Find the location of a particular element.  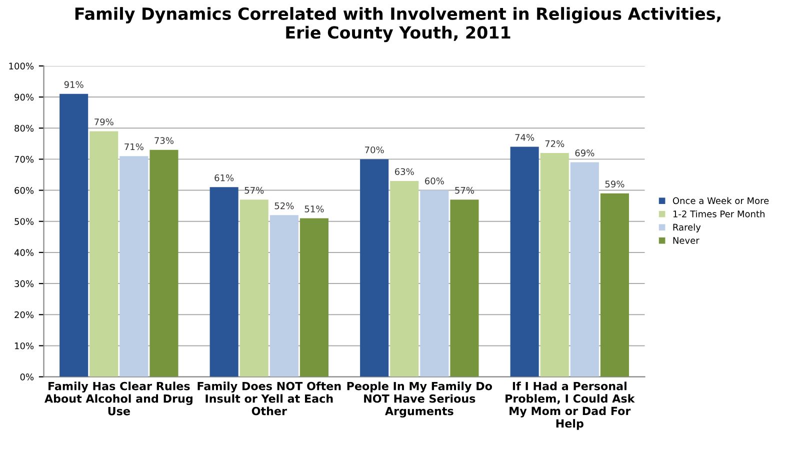

data-label: 70% is located at coordinates (374, 150).